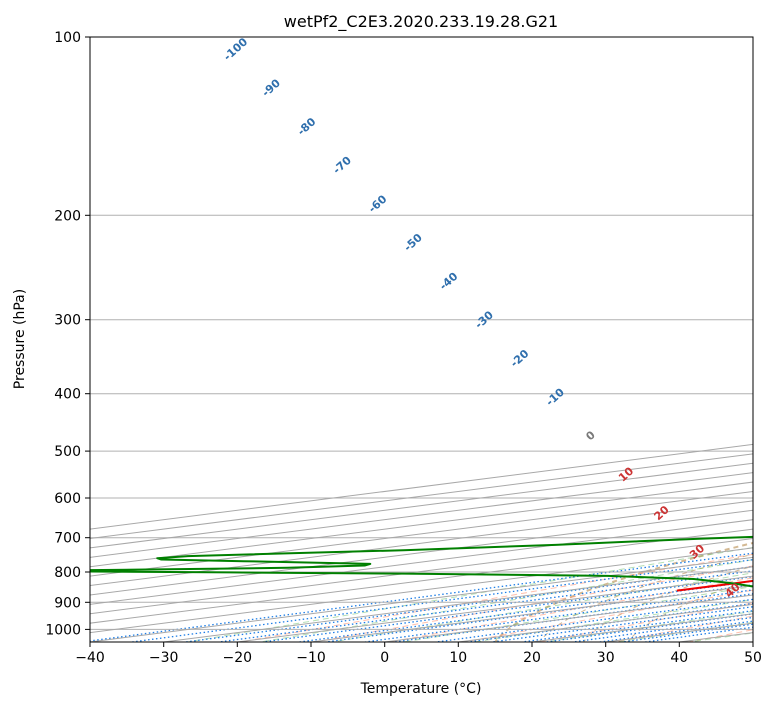  Describe the element at coordinates (67, 573) in the screenshot. I see `y-tick-label: 800` at that location.